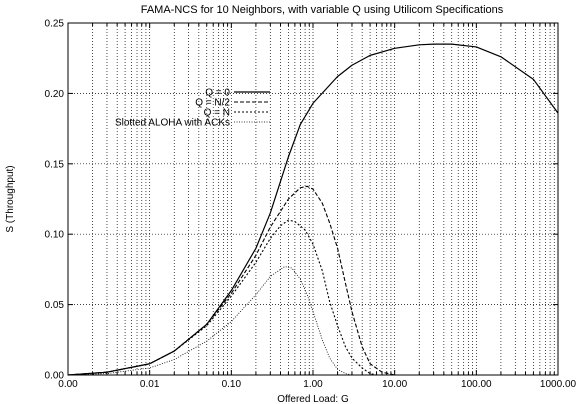 The height and width of the screenshot is (404, 582). Describe the element at coordinates (55, 24) in the screenshot. I see `y-tick-label: 0.25` at that location.